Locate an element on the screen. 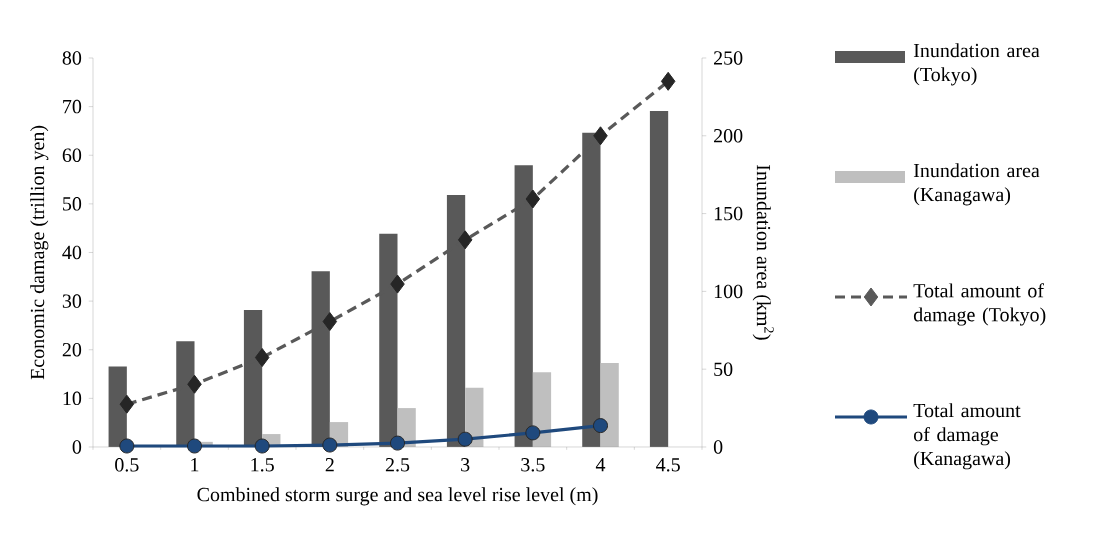  y-axis-title: Economic damage (trillion yen) is located at coordinates (39, 252).